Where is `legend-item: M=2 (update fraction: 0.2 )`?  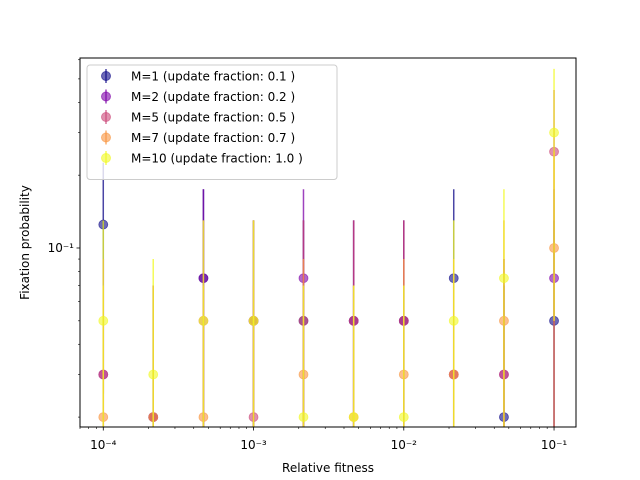 legend-item: M=2 (update fraction: 0.2 ) is located at coordinates (198, 96).